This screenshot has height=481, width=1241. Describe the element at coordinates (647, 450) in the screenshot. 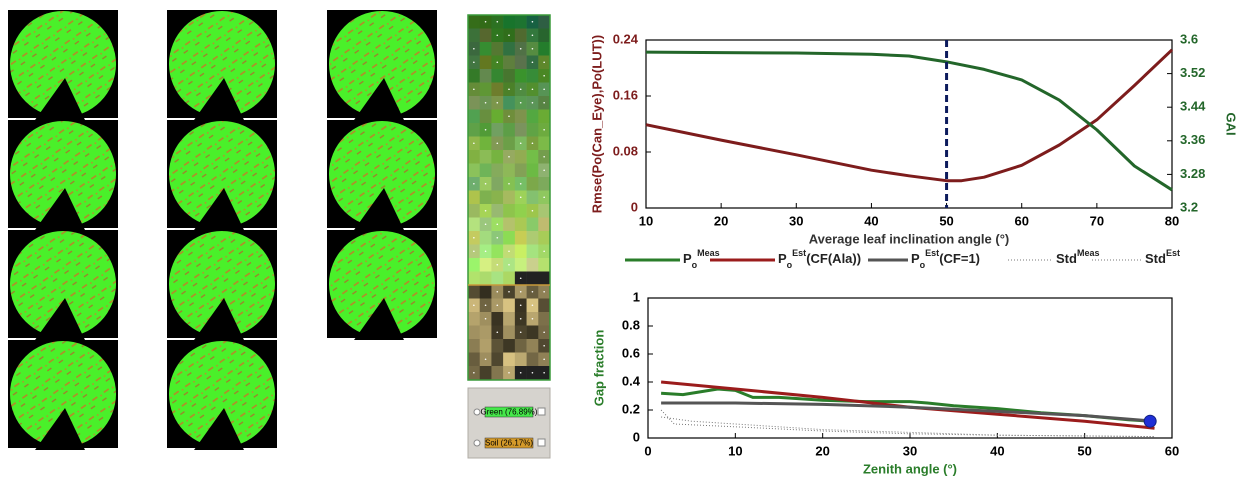

I see `x-tick-label: 0` at that location.